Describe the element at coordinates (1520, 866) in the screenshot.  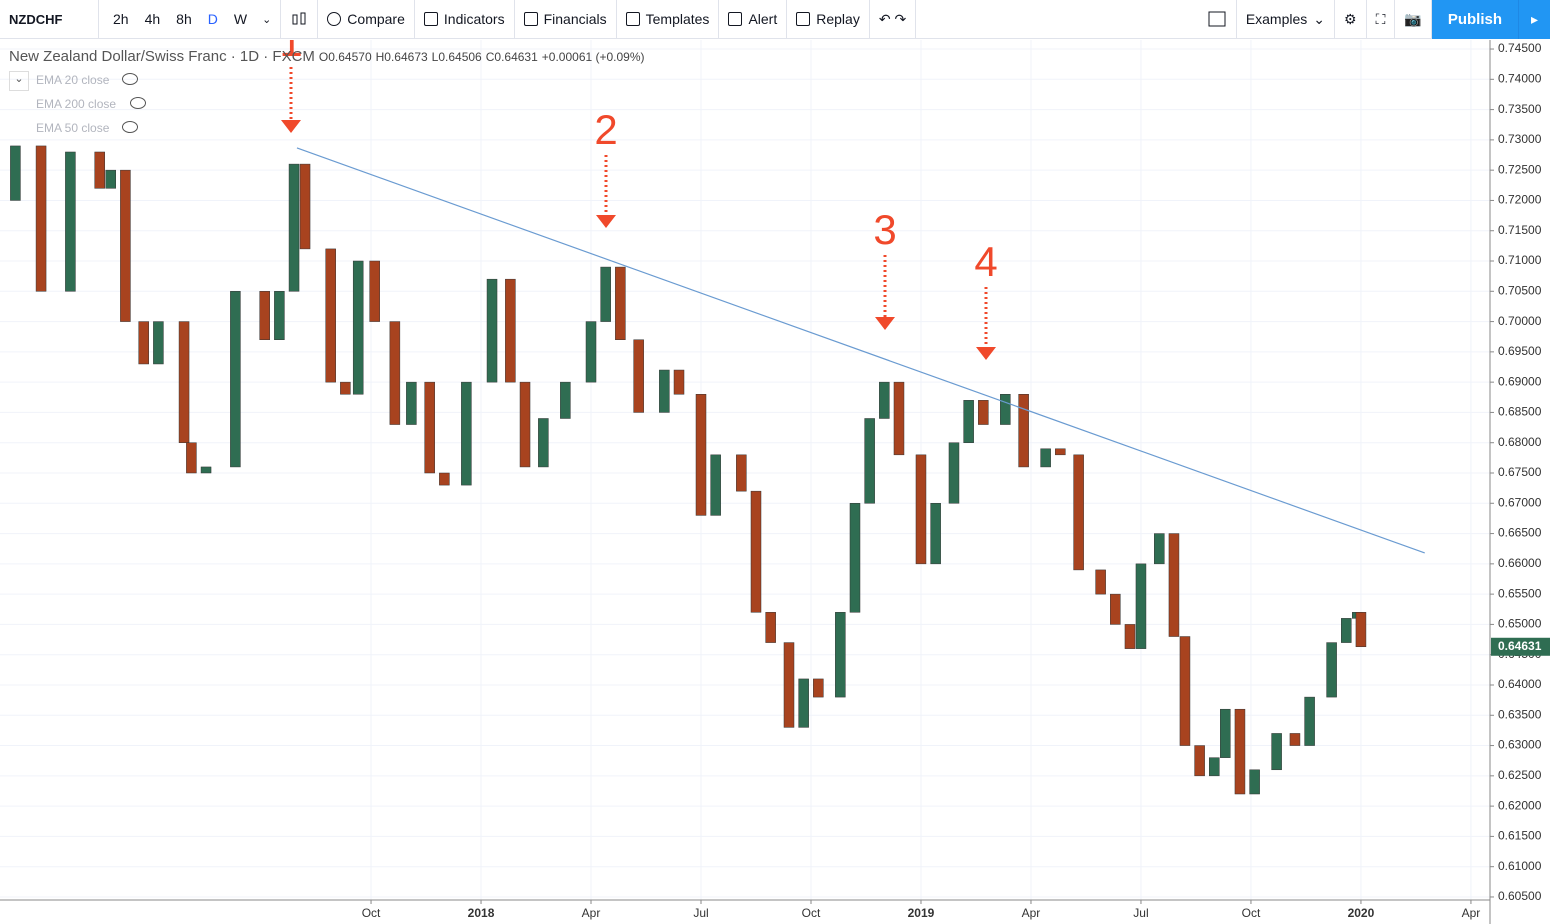
I see `y-tick-label: 0.61000` at that location.